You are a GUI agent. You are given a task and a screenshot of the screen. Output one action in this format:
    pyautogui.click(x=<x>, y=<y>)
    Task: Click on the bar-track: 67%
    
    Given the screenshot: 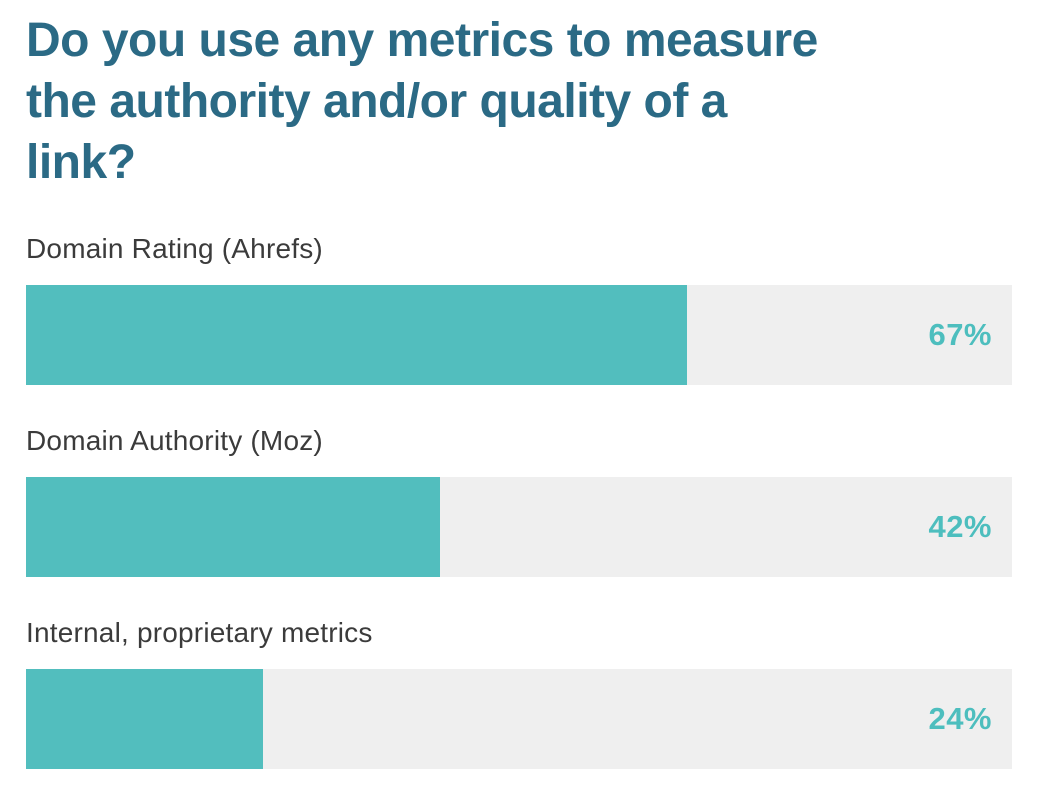 What is the action you would take?
    pyautogui.click(x=519, y=335)
    